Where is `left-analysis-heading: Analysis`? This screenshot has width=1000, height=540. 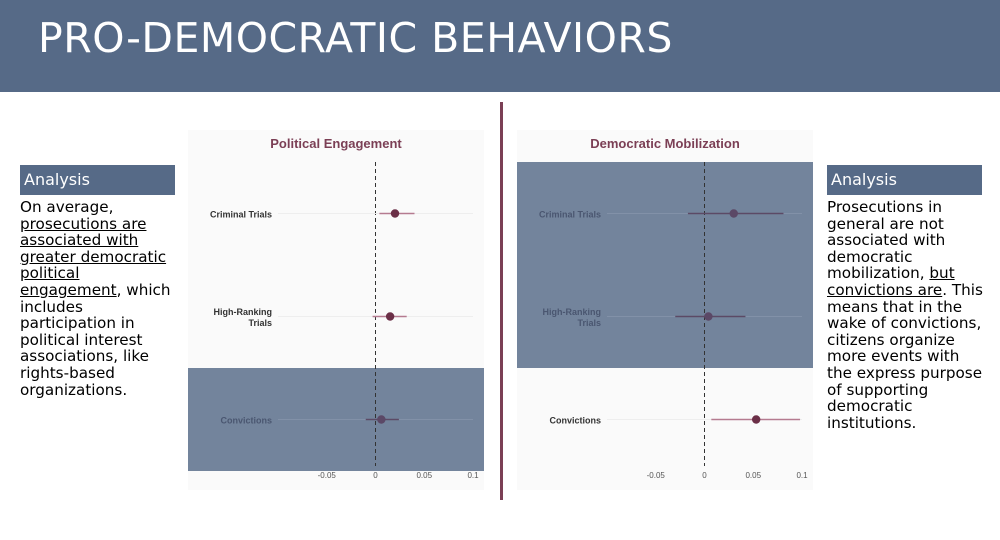 left-analysis-heading: Analysis is located at coordinates (97, 180).